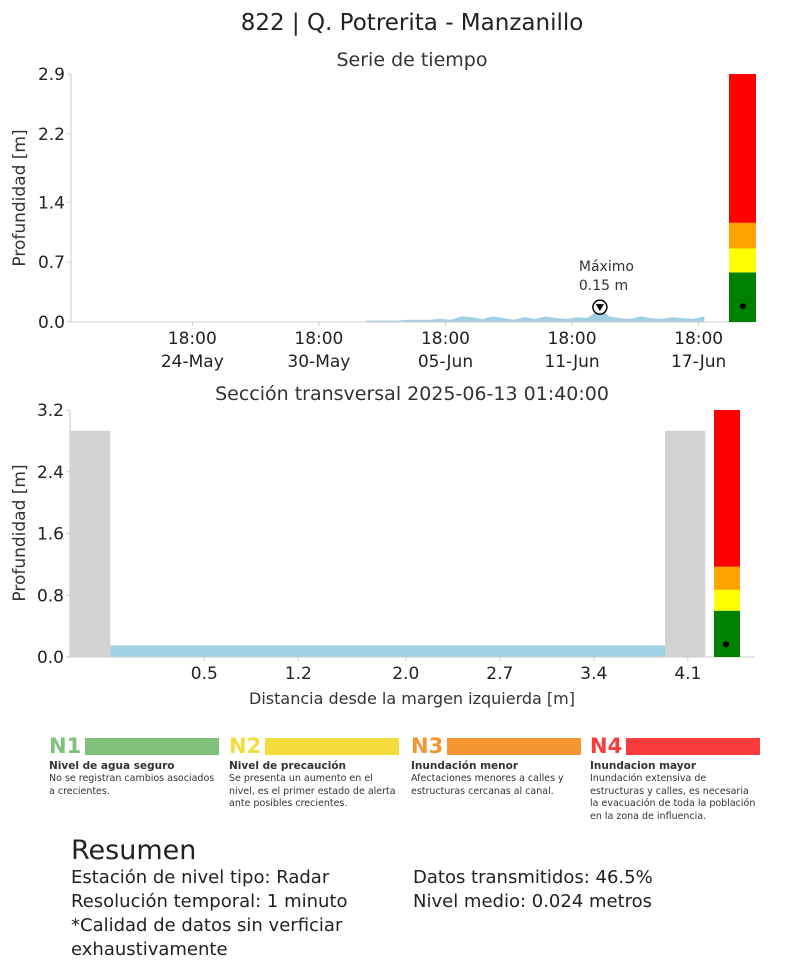 The height and width of the screenshot is (969, 809). I want to click on level-n3-name: Inundación menor, so click(465, 766).